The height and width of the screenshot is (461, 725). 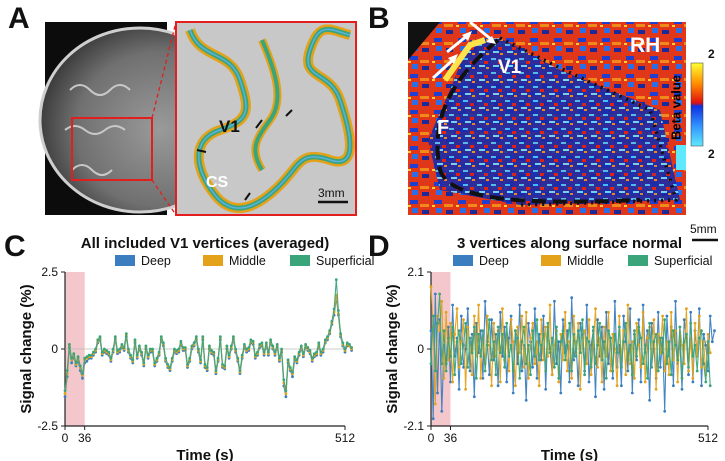 What do you see at coordinates (711, 54) in the screenshot?
I see `colorbar-top-tick: 2` at bounding box center [711, 54].